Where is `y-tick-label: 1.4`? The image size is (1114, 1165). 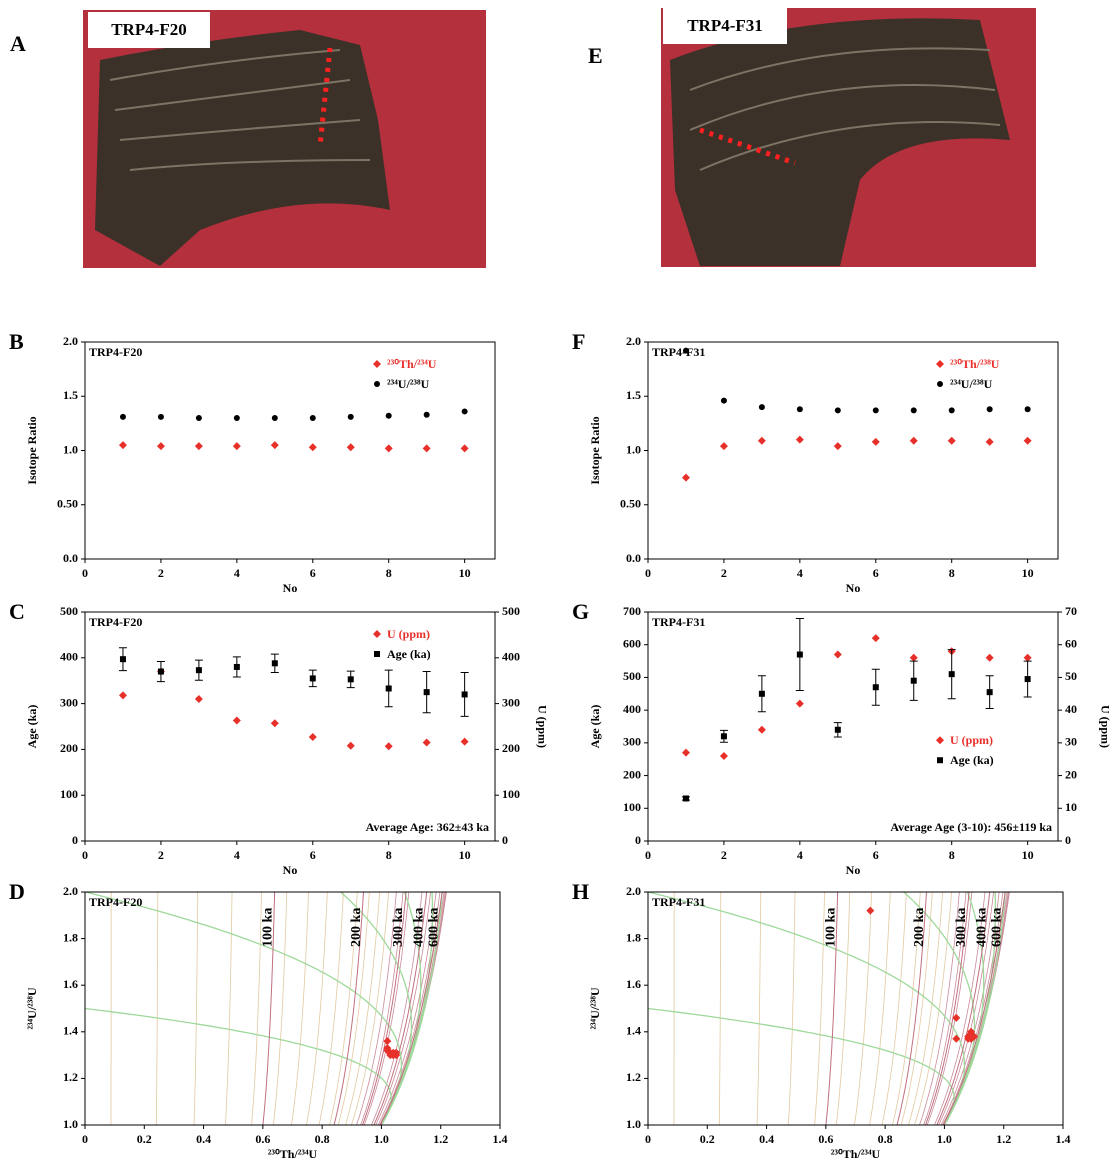 y-tick-label: 1.4 is located at coordinates (70, 1031).